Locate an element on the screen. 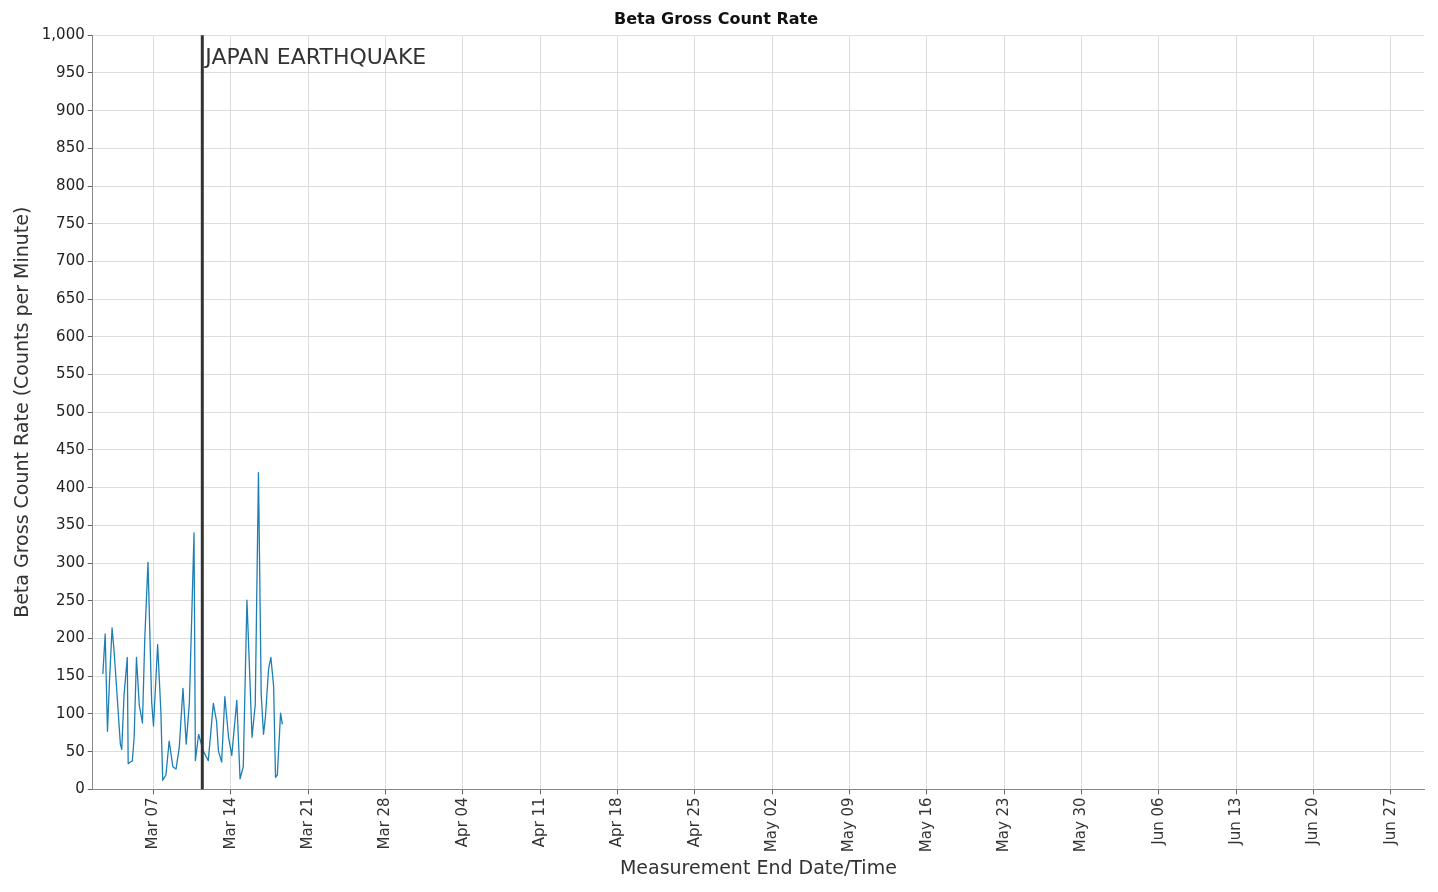  x-tick-label: Jun 06 is located at coordinates (1157, 821).